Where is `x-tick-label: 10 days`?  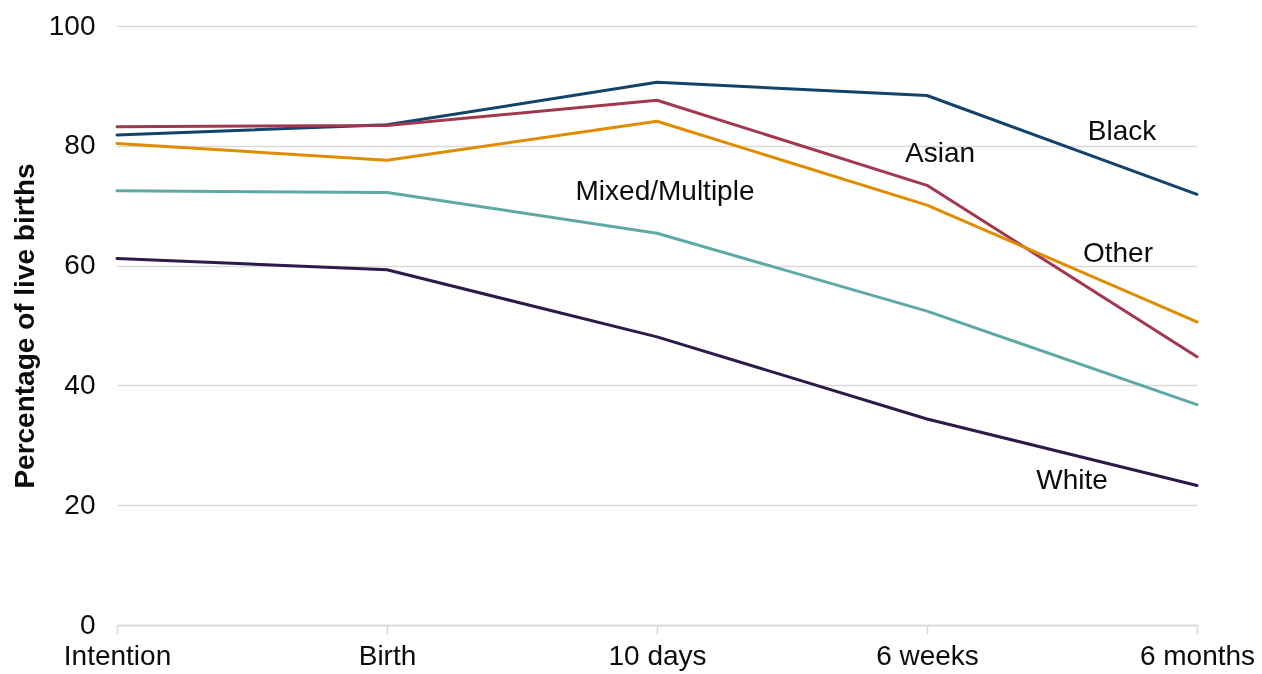
x-tick-label: 10 days is located at coordinates (657, 655).